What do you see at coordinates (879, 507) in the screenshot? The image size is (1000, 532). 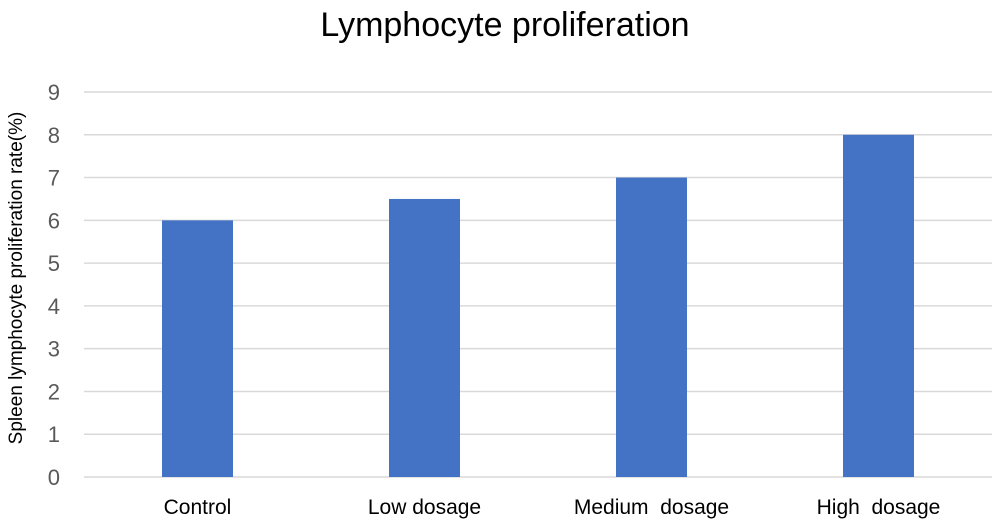 I see `x-tick-label: High dosage` at bounding box center [879, 507].